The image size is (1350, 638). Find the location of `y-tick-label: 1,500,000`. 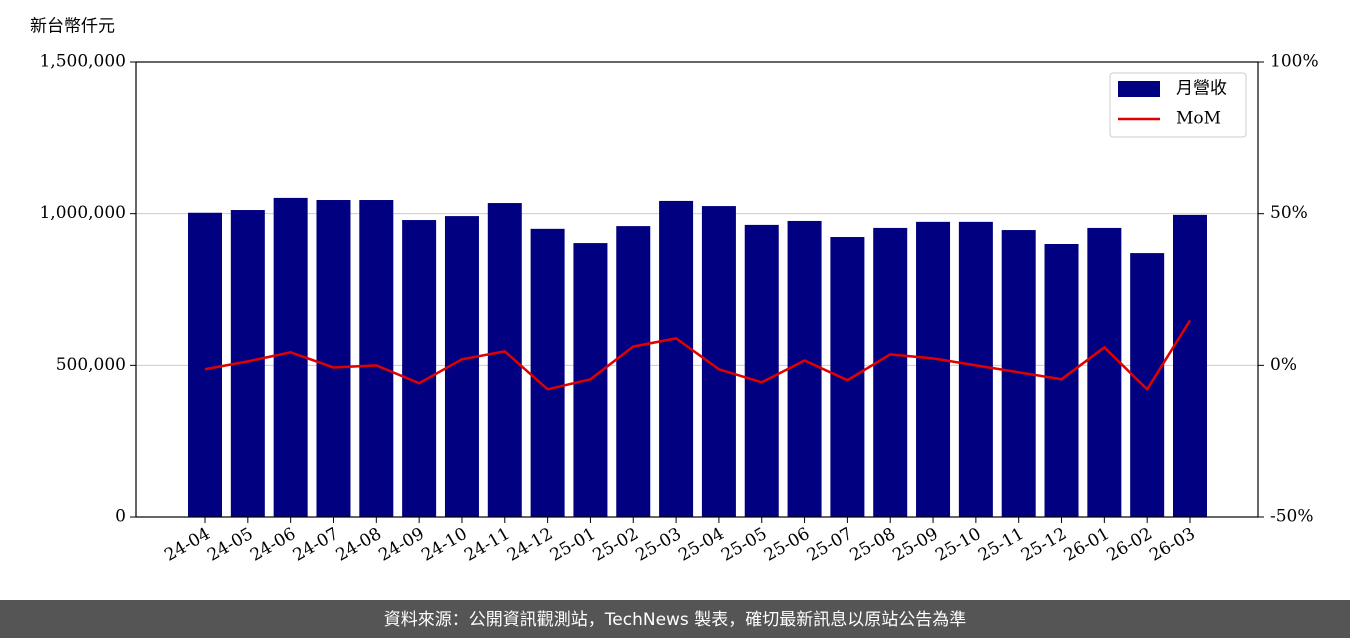

y-tick-label: 1,500,000 is located at coordinates (82, 62).